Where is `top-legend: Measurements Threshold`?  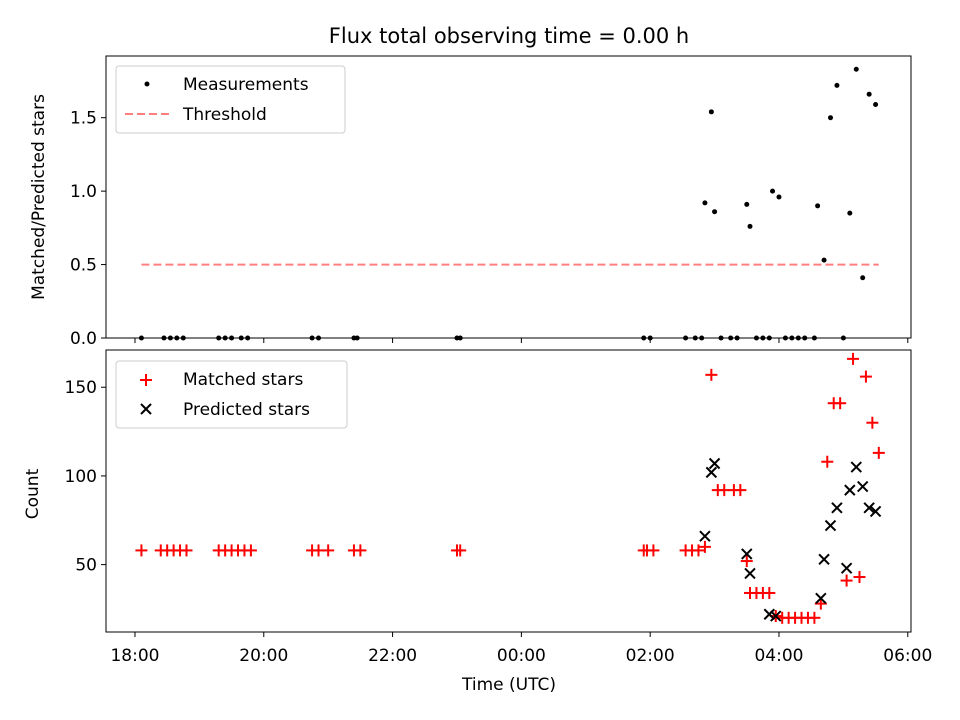 top-legend: Measurements Threshold is located at coordinates (230, 99).